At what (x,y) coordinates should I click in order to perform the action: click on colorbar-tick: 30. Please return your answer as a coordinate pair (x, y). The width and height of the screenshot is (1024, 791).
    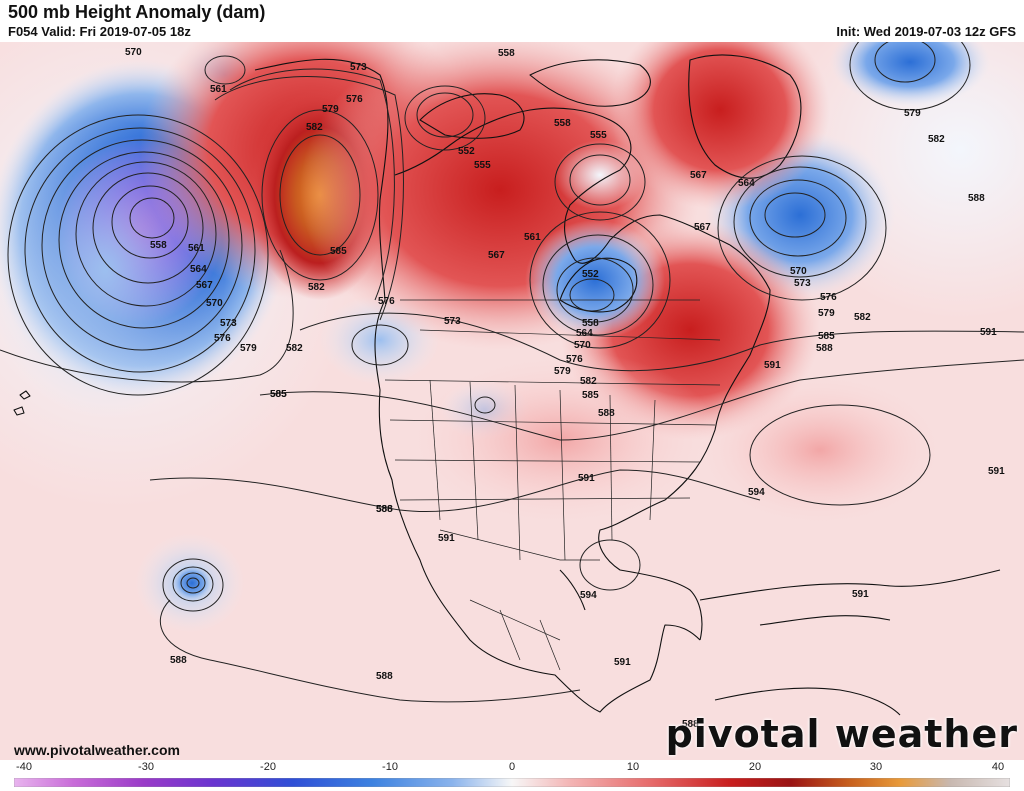
    Looking at the image, I should click on (876, 767).